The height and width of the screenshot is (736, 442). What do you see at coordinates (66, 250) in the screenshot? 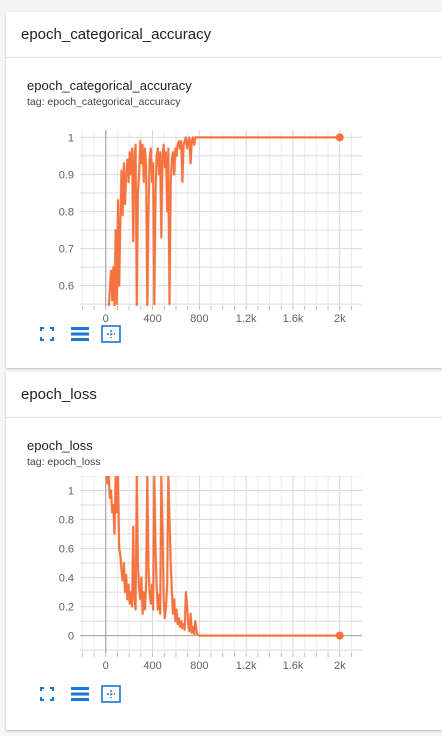
I see `y-tick-label: 0.7` at bounding box center [66, 250].